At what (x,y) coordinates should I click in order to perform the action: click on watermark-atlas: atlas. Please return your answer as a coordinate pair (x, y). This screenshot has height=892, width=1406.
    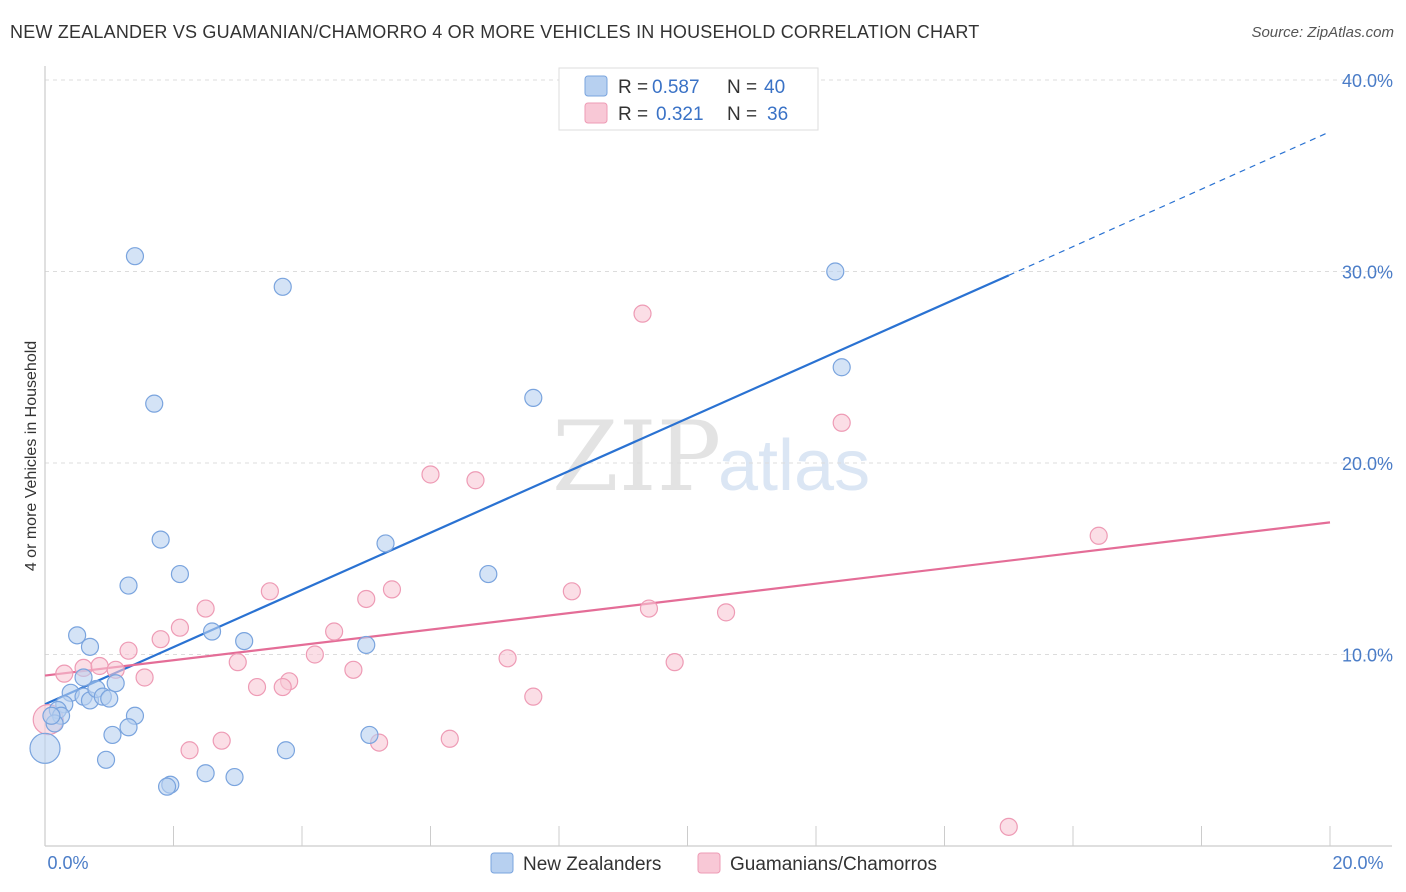
    Looking at the image, I should click on (794, 466).